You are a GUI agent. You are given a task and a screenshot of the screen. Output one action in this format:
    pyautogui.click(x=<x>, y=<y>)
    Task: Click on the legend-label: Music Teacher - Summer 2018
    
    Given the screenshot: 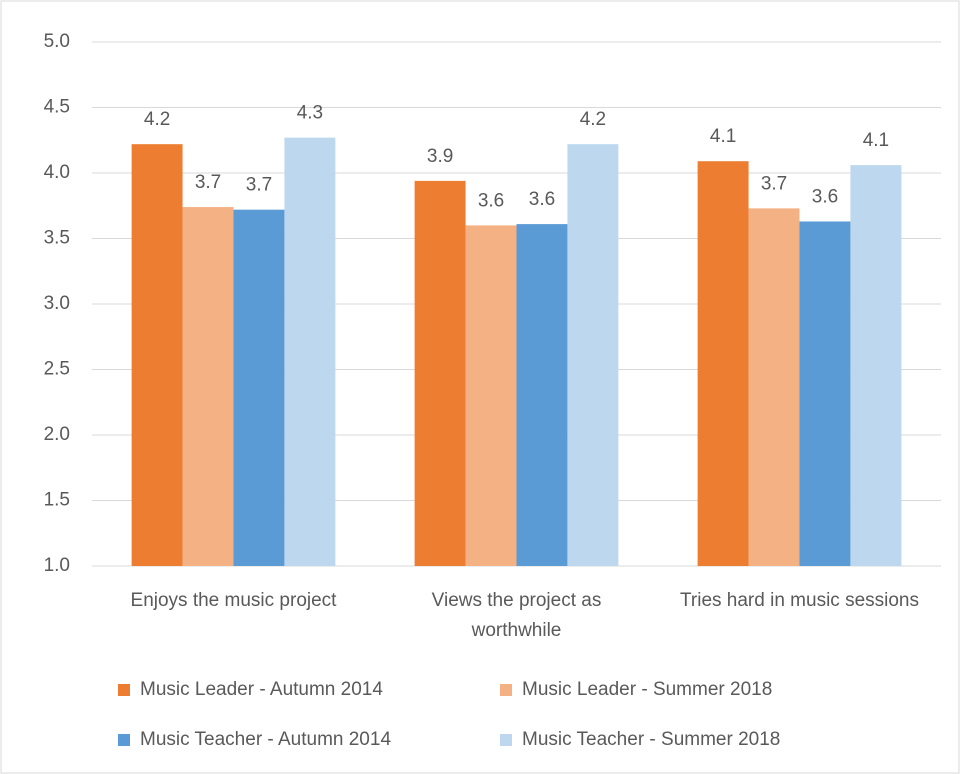 What is the action you would take?
    pyautogui.click(x=651, y=739)
    